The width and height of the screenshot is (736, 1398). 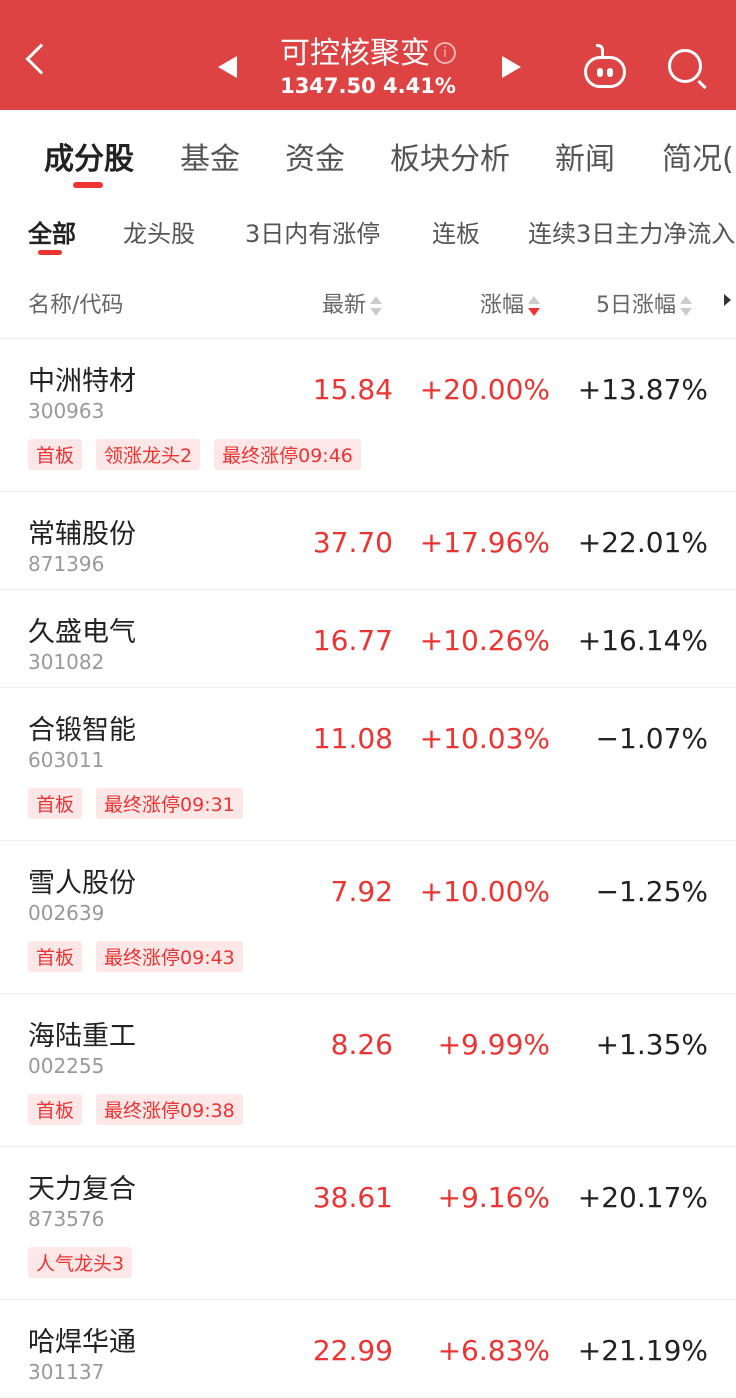 I want to click on stock-code: 002255, so click(x=66, y=1066).